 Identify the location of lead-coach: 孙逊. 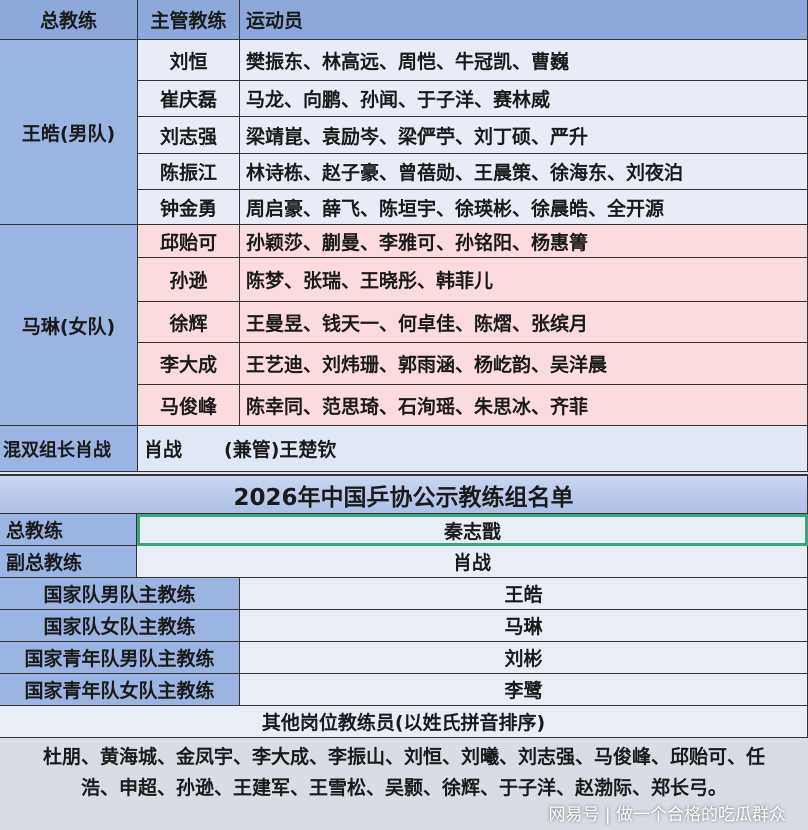
(189, 280).